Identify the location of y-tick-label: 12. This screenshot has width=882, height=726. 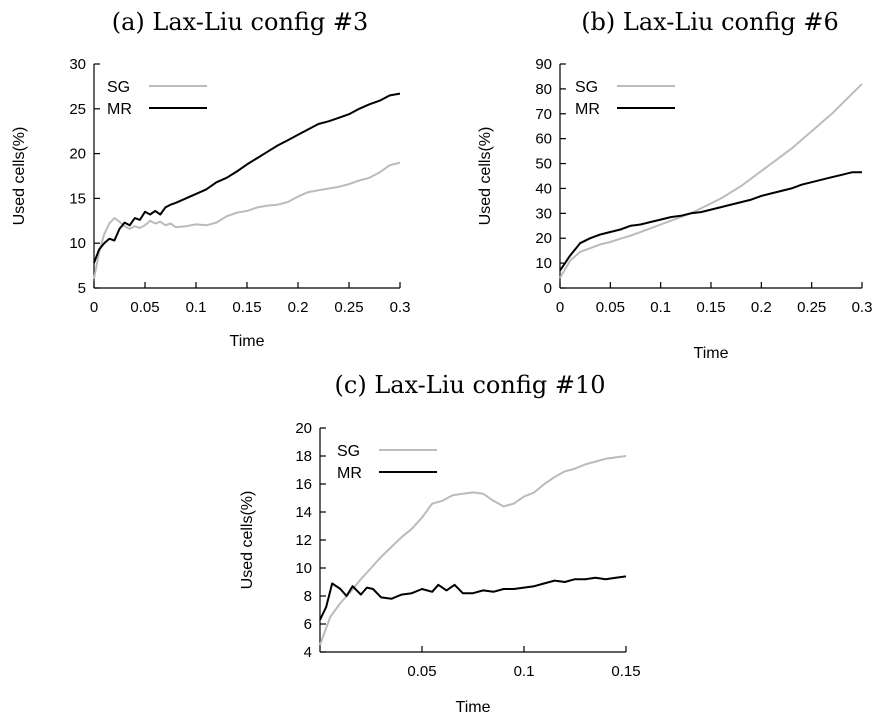
(303, 540).